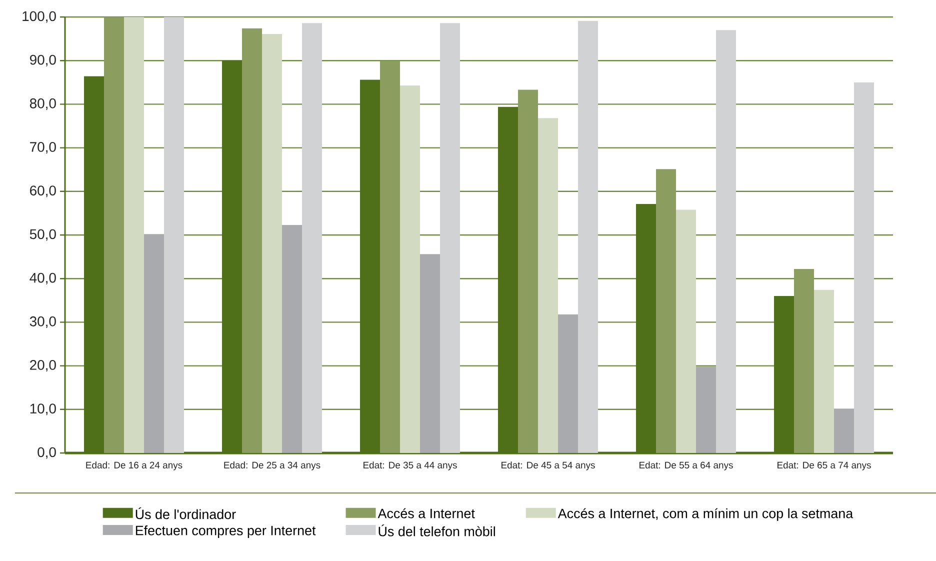 Image resolution: width=936 pixels, height=561 pixels. I want to click on x-tick-label: Edat: De 35 a 44 anys, so click(410, 466).